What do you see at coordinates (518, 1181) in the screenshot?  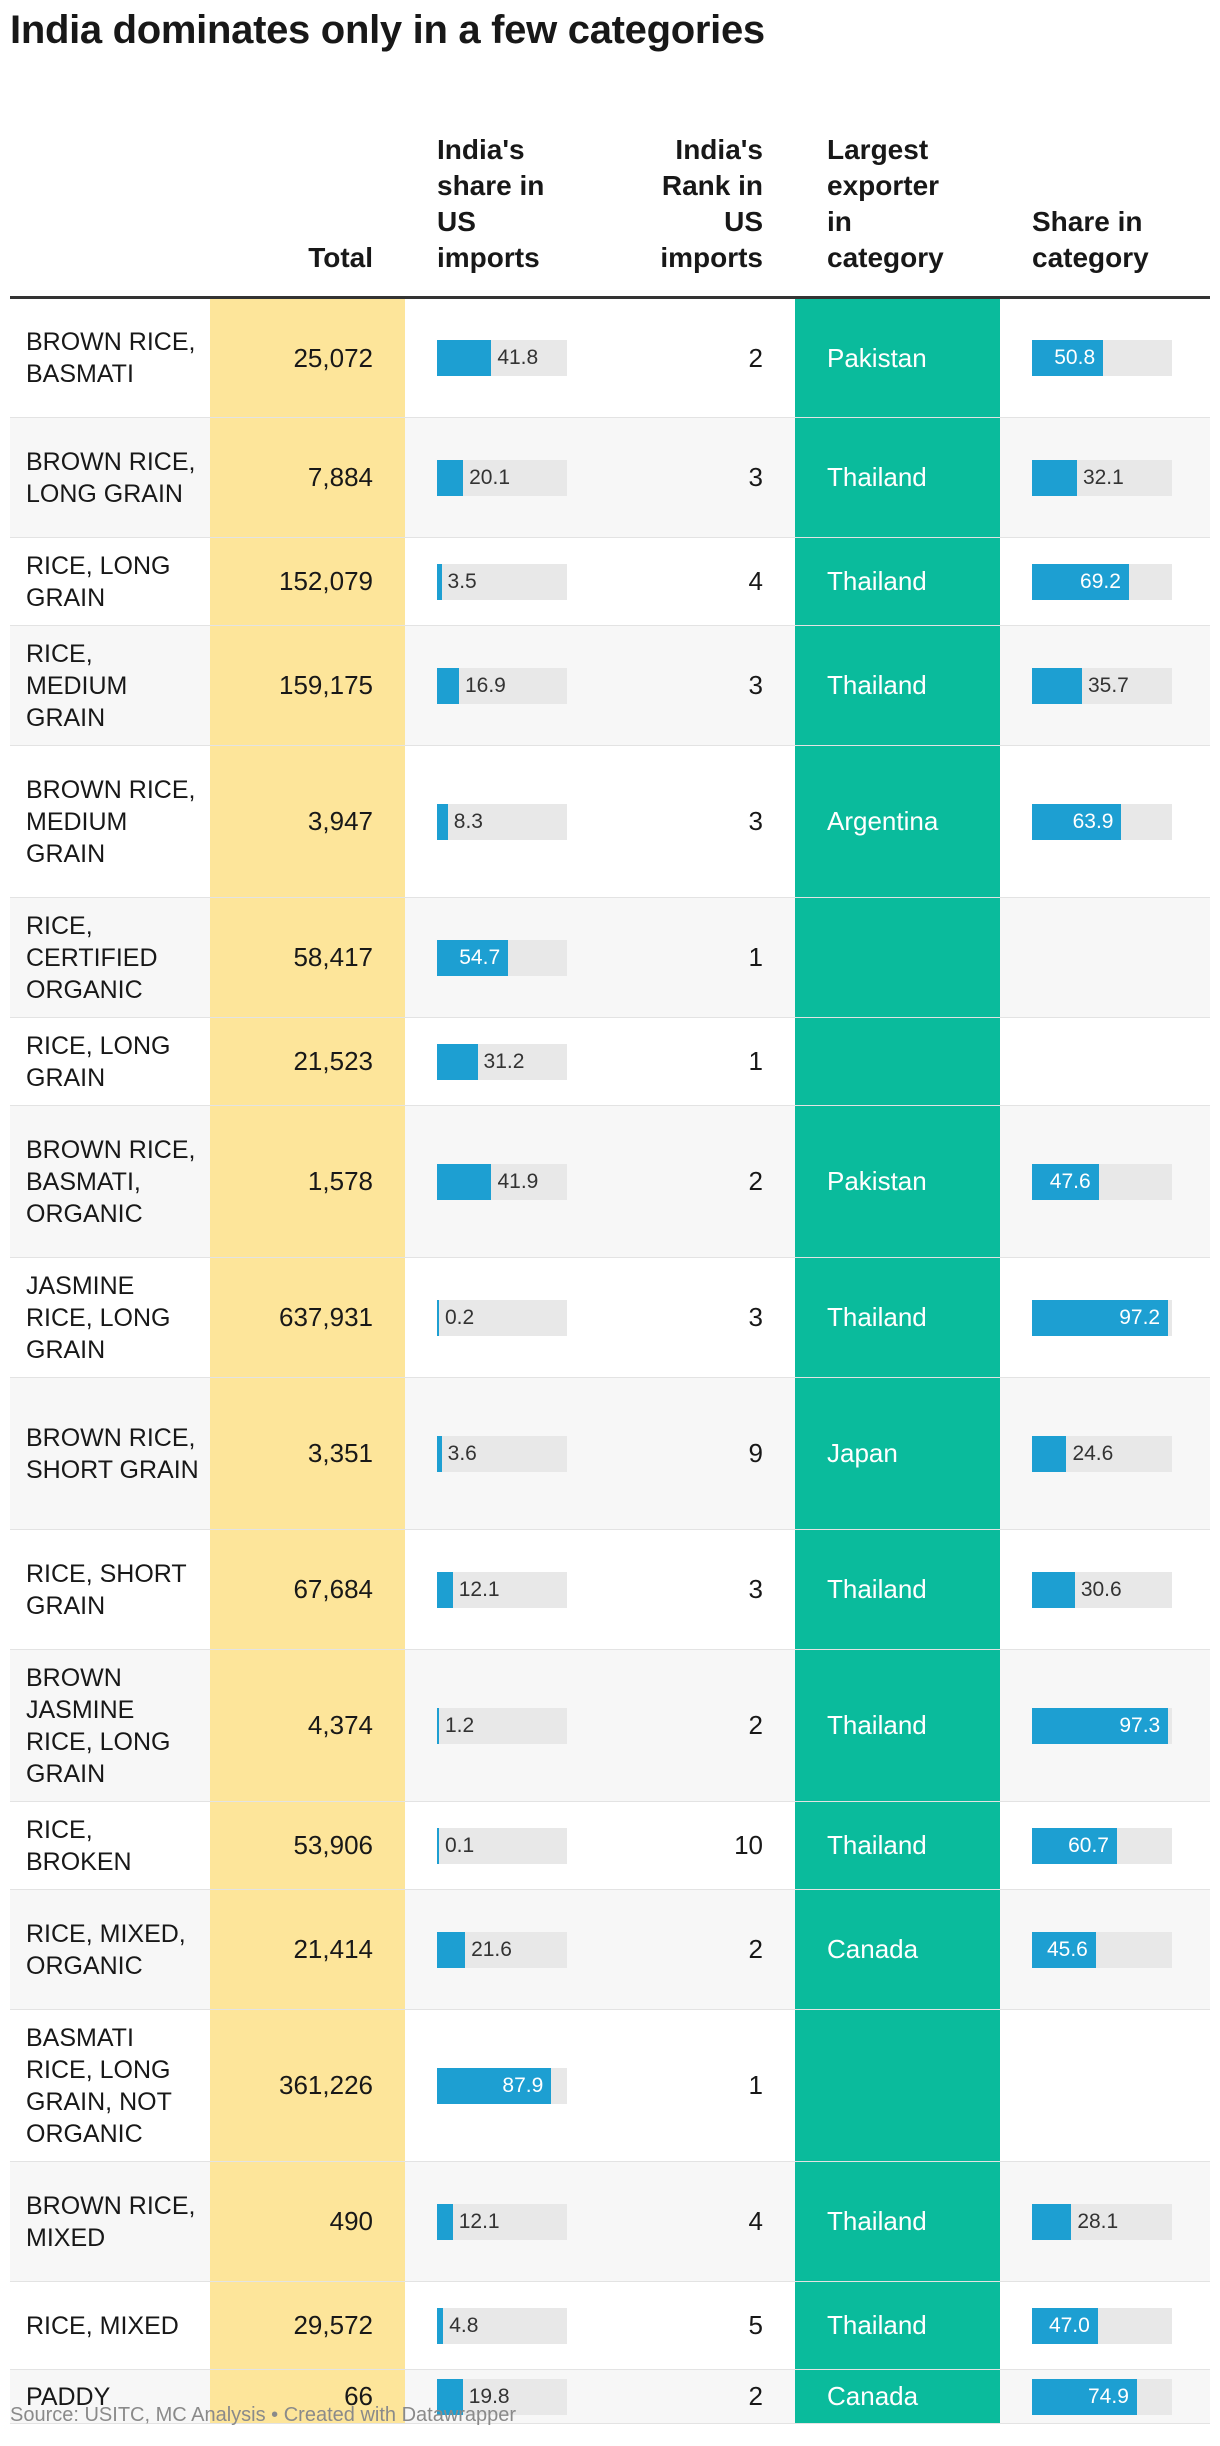 I see `india-share-value-label: 41.9` at bounding box center [518, 1181].